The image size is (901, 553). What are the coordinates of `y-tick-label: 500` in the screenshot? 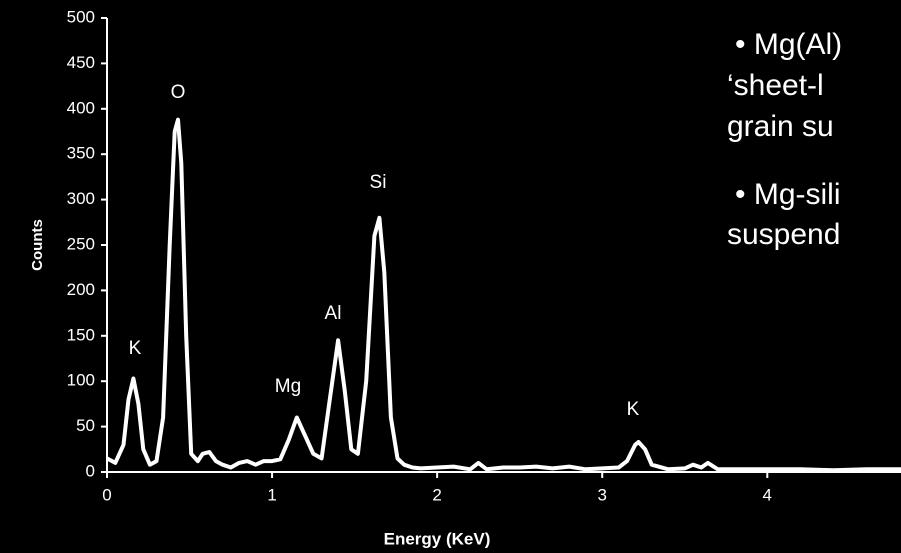 It's located at (81, 16).